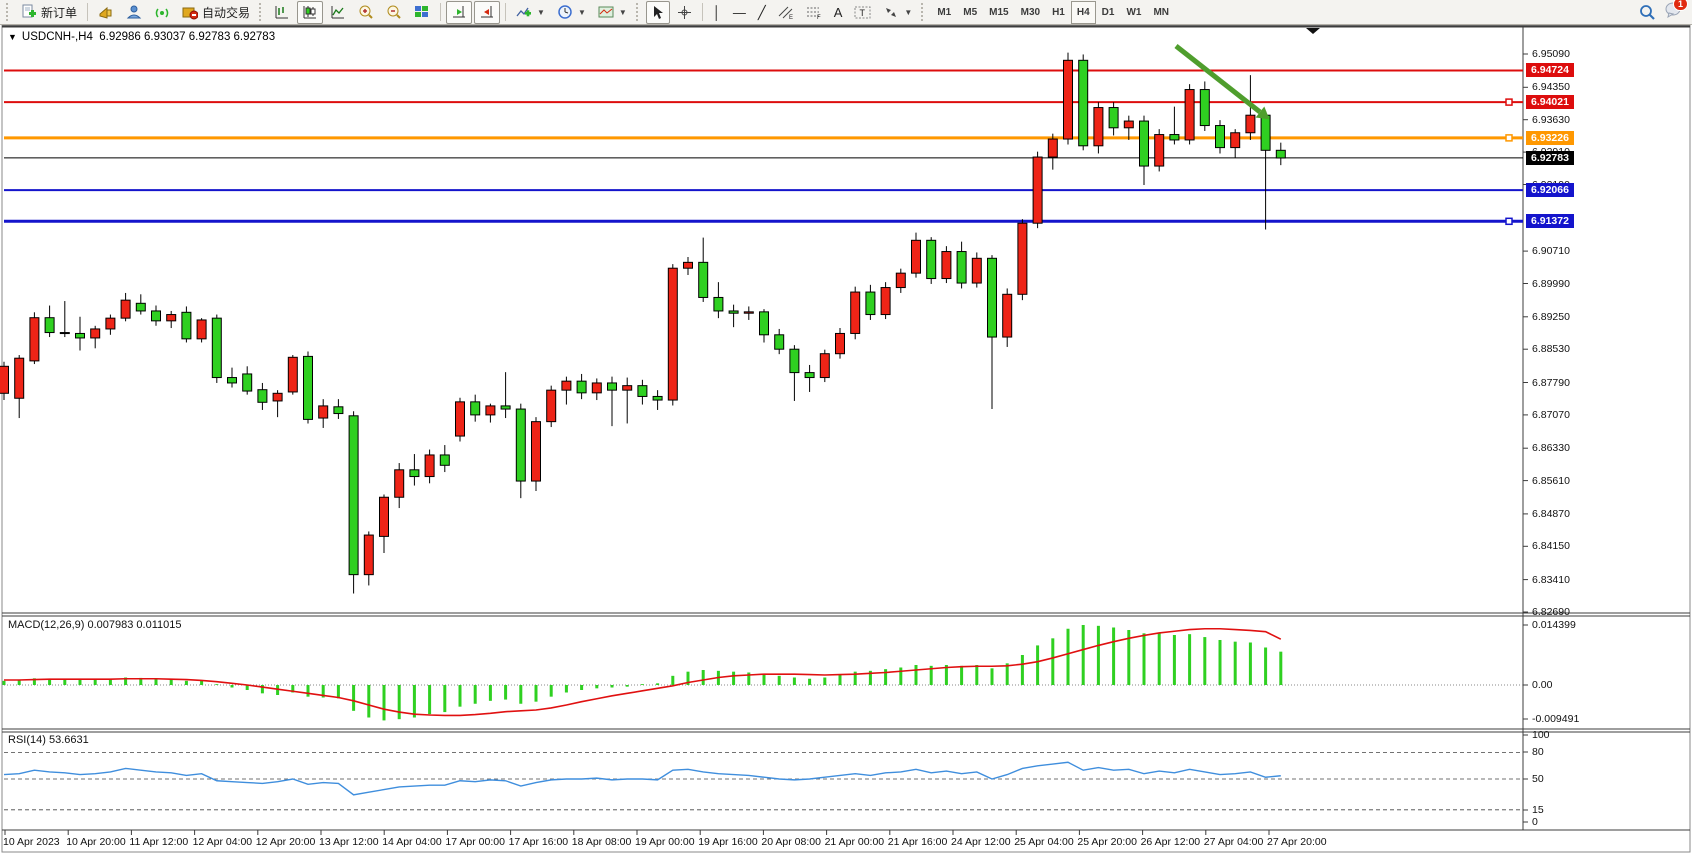  Describe the element at coordinates (897, 12) in the screenshot. I see `arrows-button: ▼` at that location.